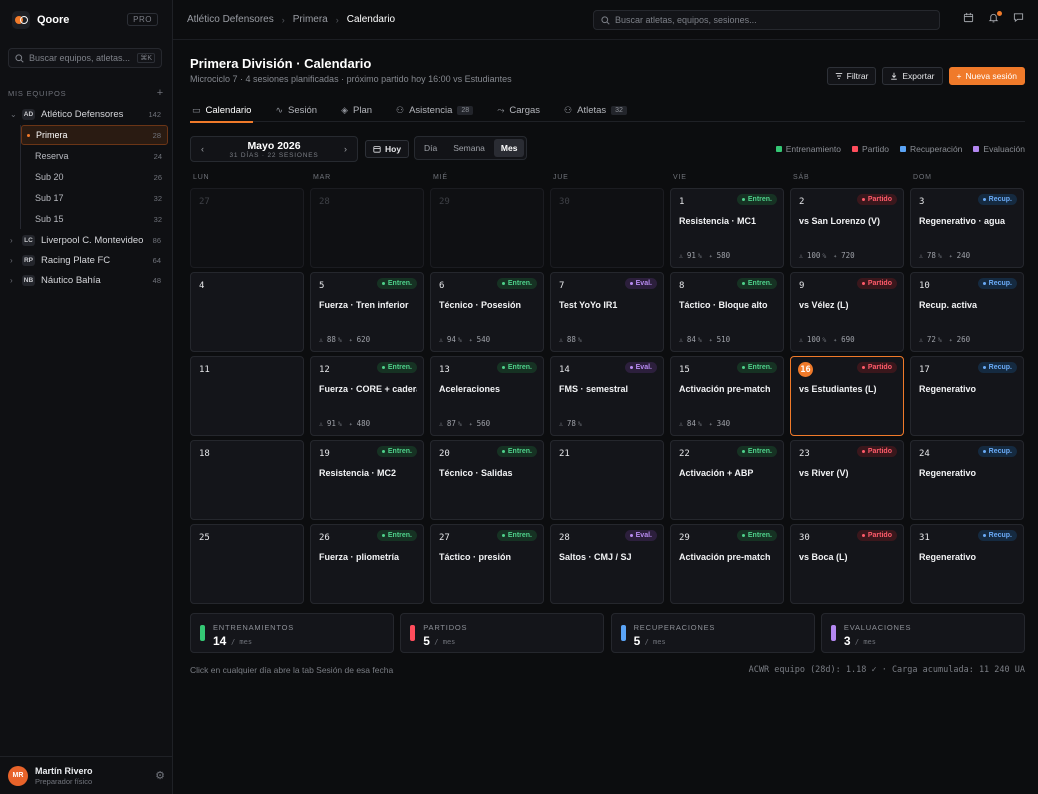  What do you see at coordinates (912, 76) in the screenshot?
I see `export-button: Exportar` at bounding box center [912, 76].